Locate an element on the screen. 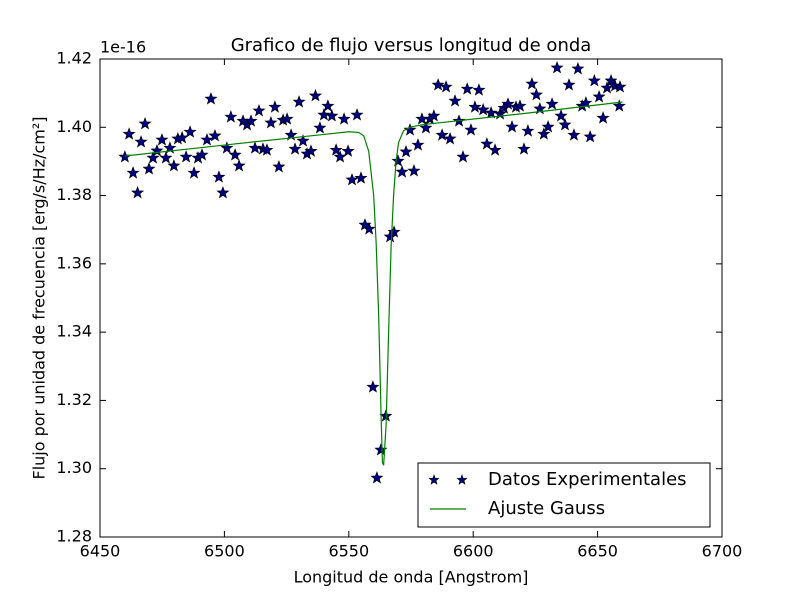 This screenshot has width=800, height=601. legend-label: Ajuste Gauss is located at coordinates (546, 508).